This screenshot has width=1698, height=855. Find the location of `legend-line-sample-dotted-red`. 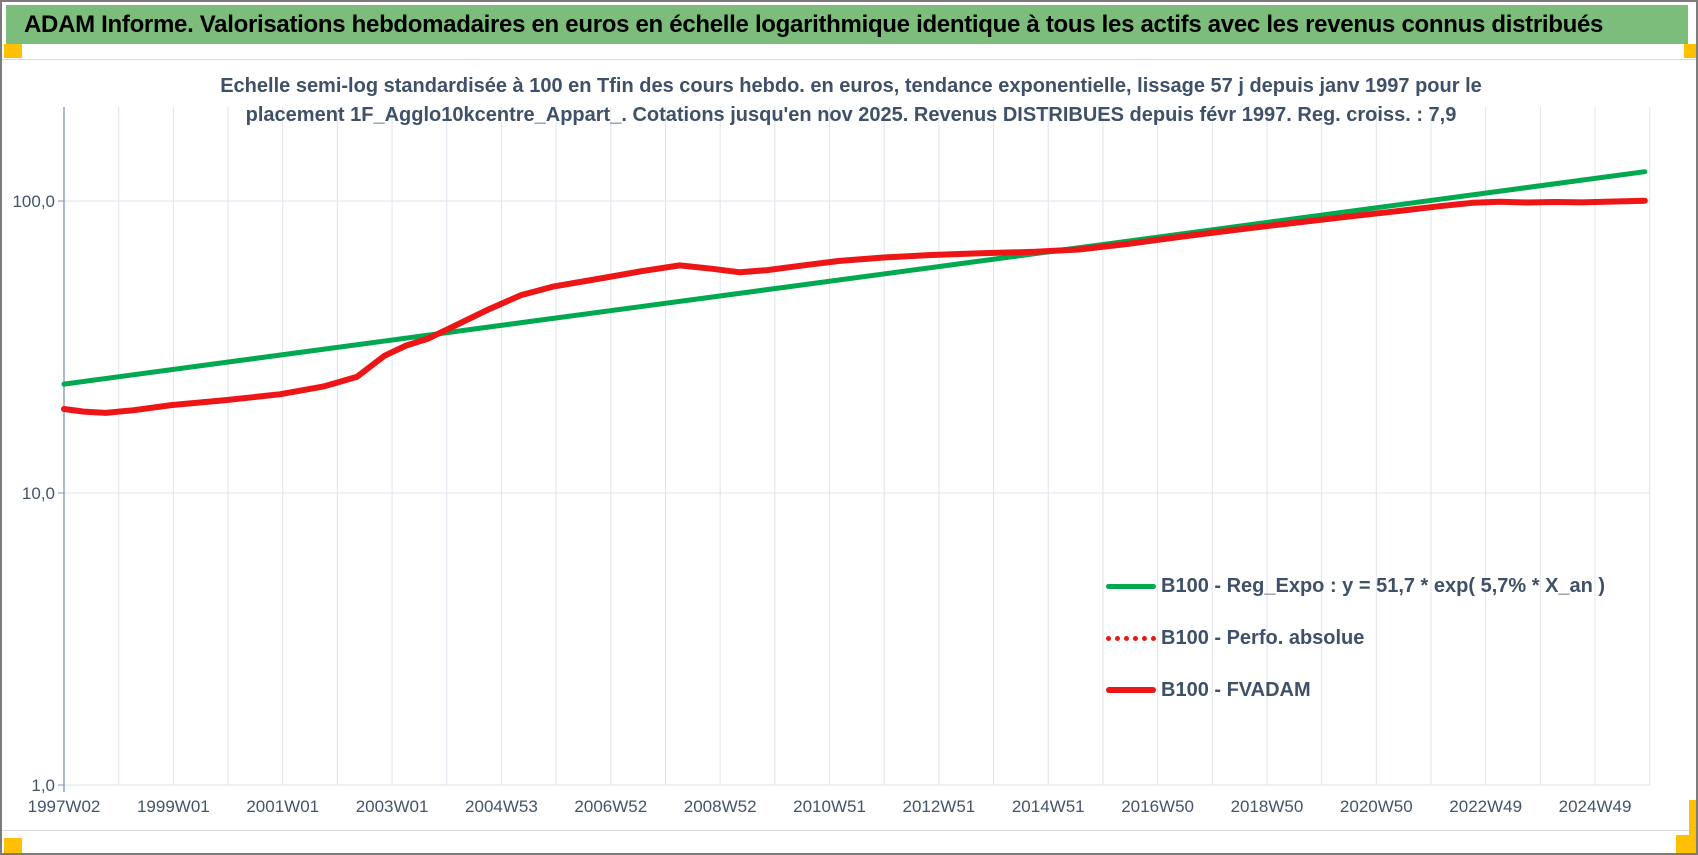

legend-line-sample-dotted-red is located at coordinates (1131, 638).